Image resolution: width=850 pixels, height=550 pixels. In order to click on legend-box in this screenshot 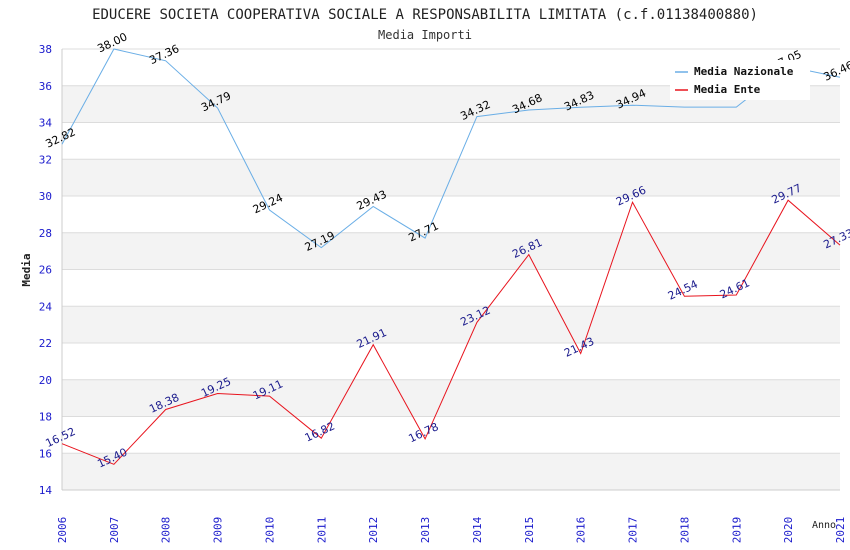, I will do `click(740, 80)`.